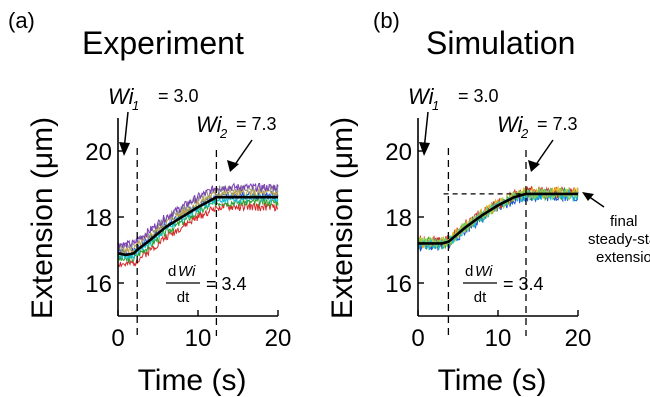 This screenshot has height=397, width=650. What do you see at coordinates (619, 239) in the screenshot?
I see `final-label-line: steady-state` at bounding box center [619, 239].